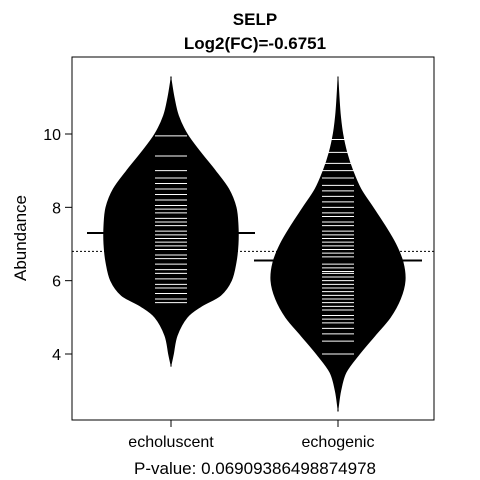  What do you see at coordinates (20, 238) in the screenshot?
I see `y-axis-title: Abundance` at bounding box center [20, 238].